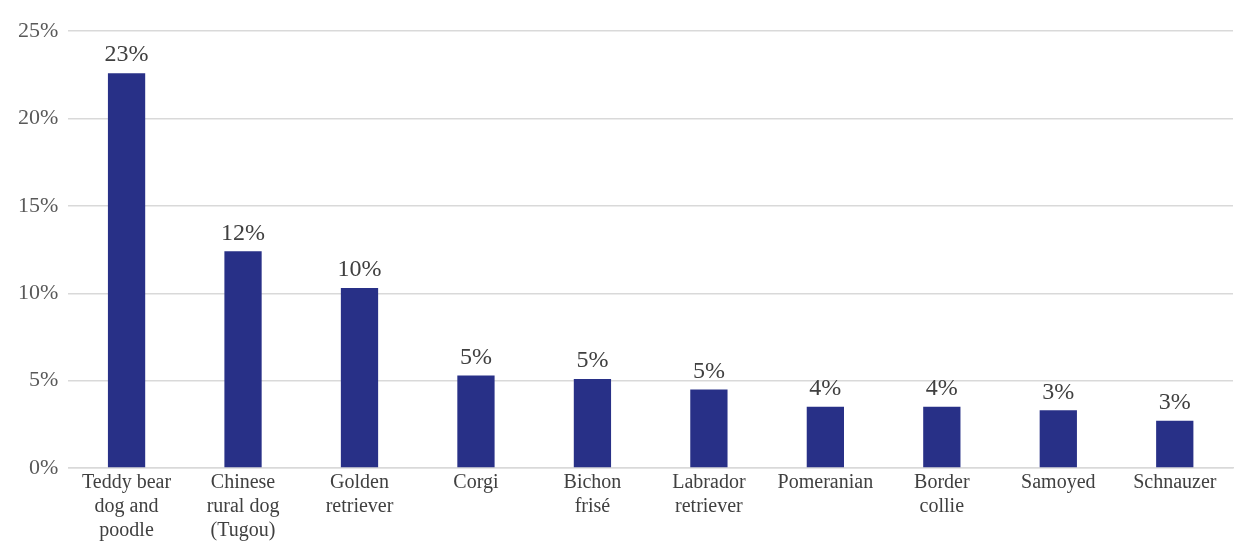 Image resolution: width=1253 pixels, height=554 pixels. I want to click on data-label: 10%, so click(359, 268).